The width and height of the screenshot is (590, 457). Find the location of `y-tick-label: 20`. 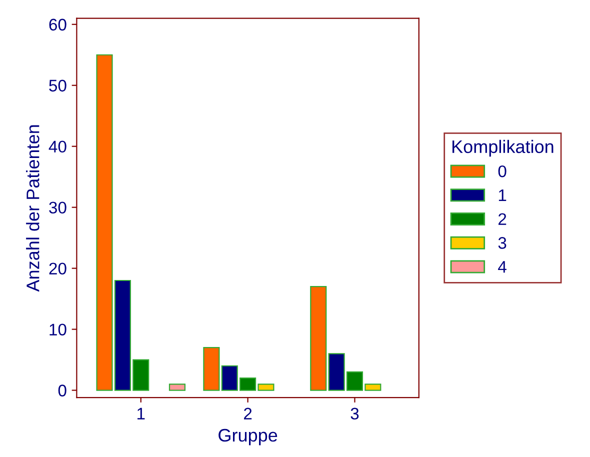

y-tick-label: 20 is located at coordinates (57, 268).